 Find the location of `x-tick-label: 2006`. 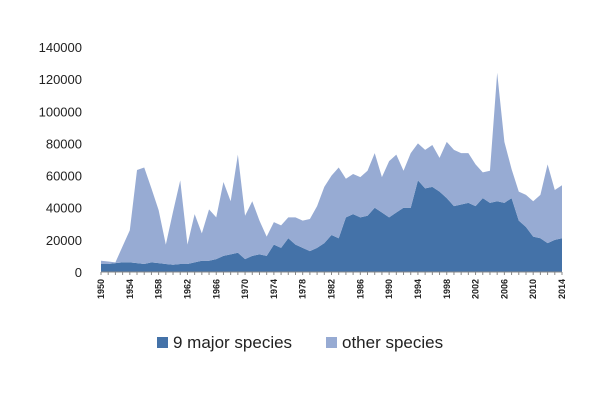

x-tick-label: 2006 is located at coordinates (504, 289).